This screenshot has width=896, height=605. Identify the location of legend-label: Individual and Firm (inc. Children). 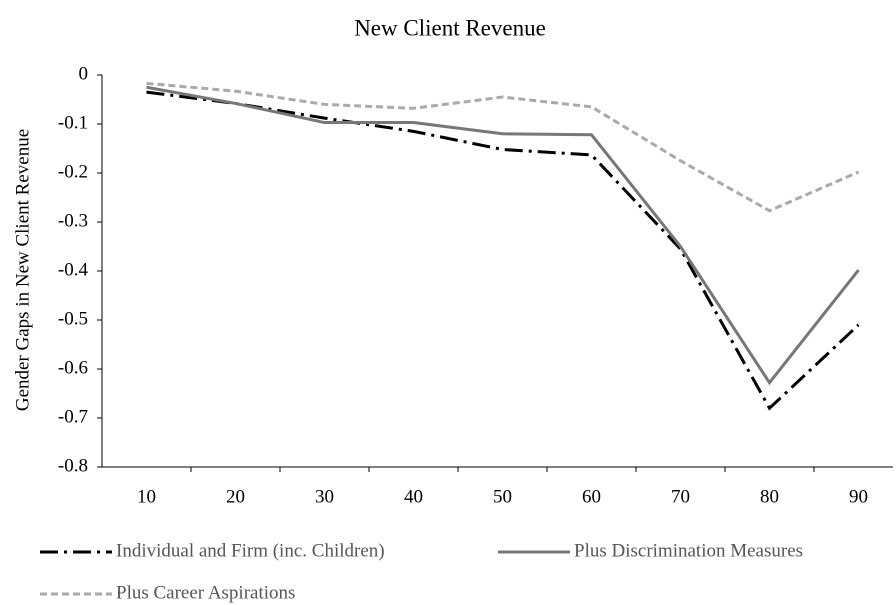
(250, 550).